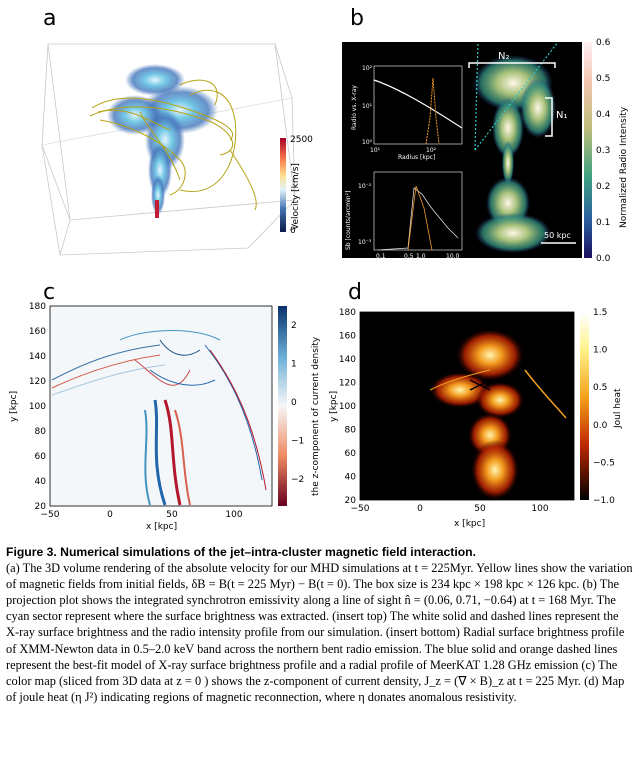  I want to click on panel-c-cbar-tick: 1, so click(294, 365).